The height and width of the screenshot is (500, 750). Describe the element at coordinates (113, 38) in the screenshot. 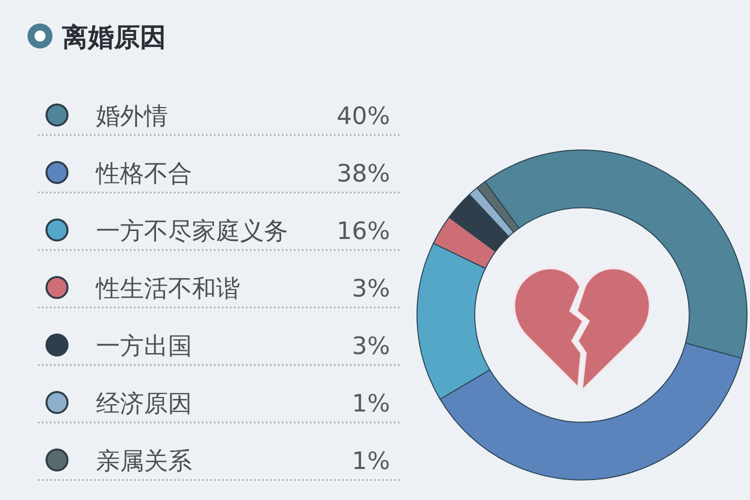

I see `chart-title: 离婚原因` at that location.